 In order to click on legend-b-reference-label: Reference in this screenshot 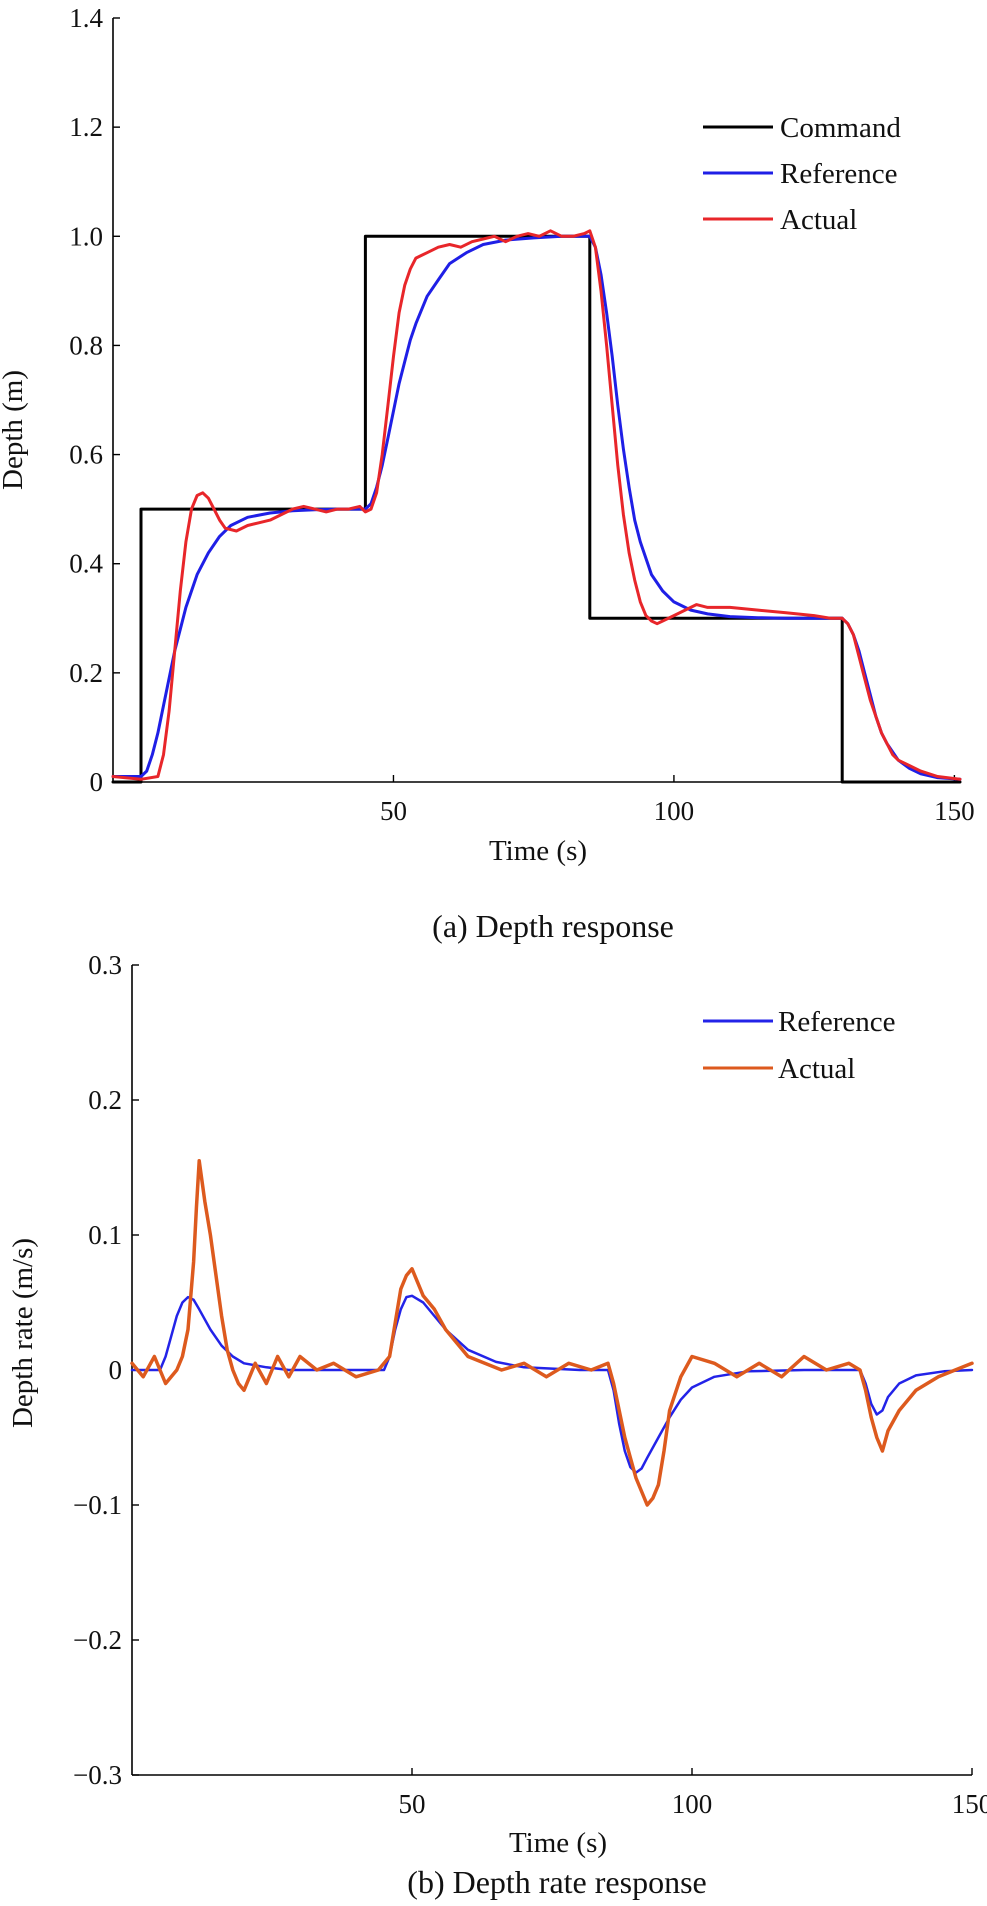, I will do `click(837, 1022)`.